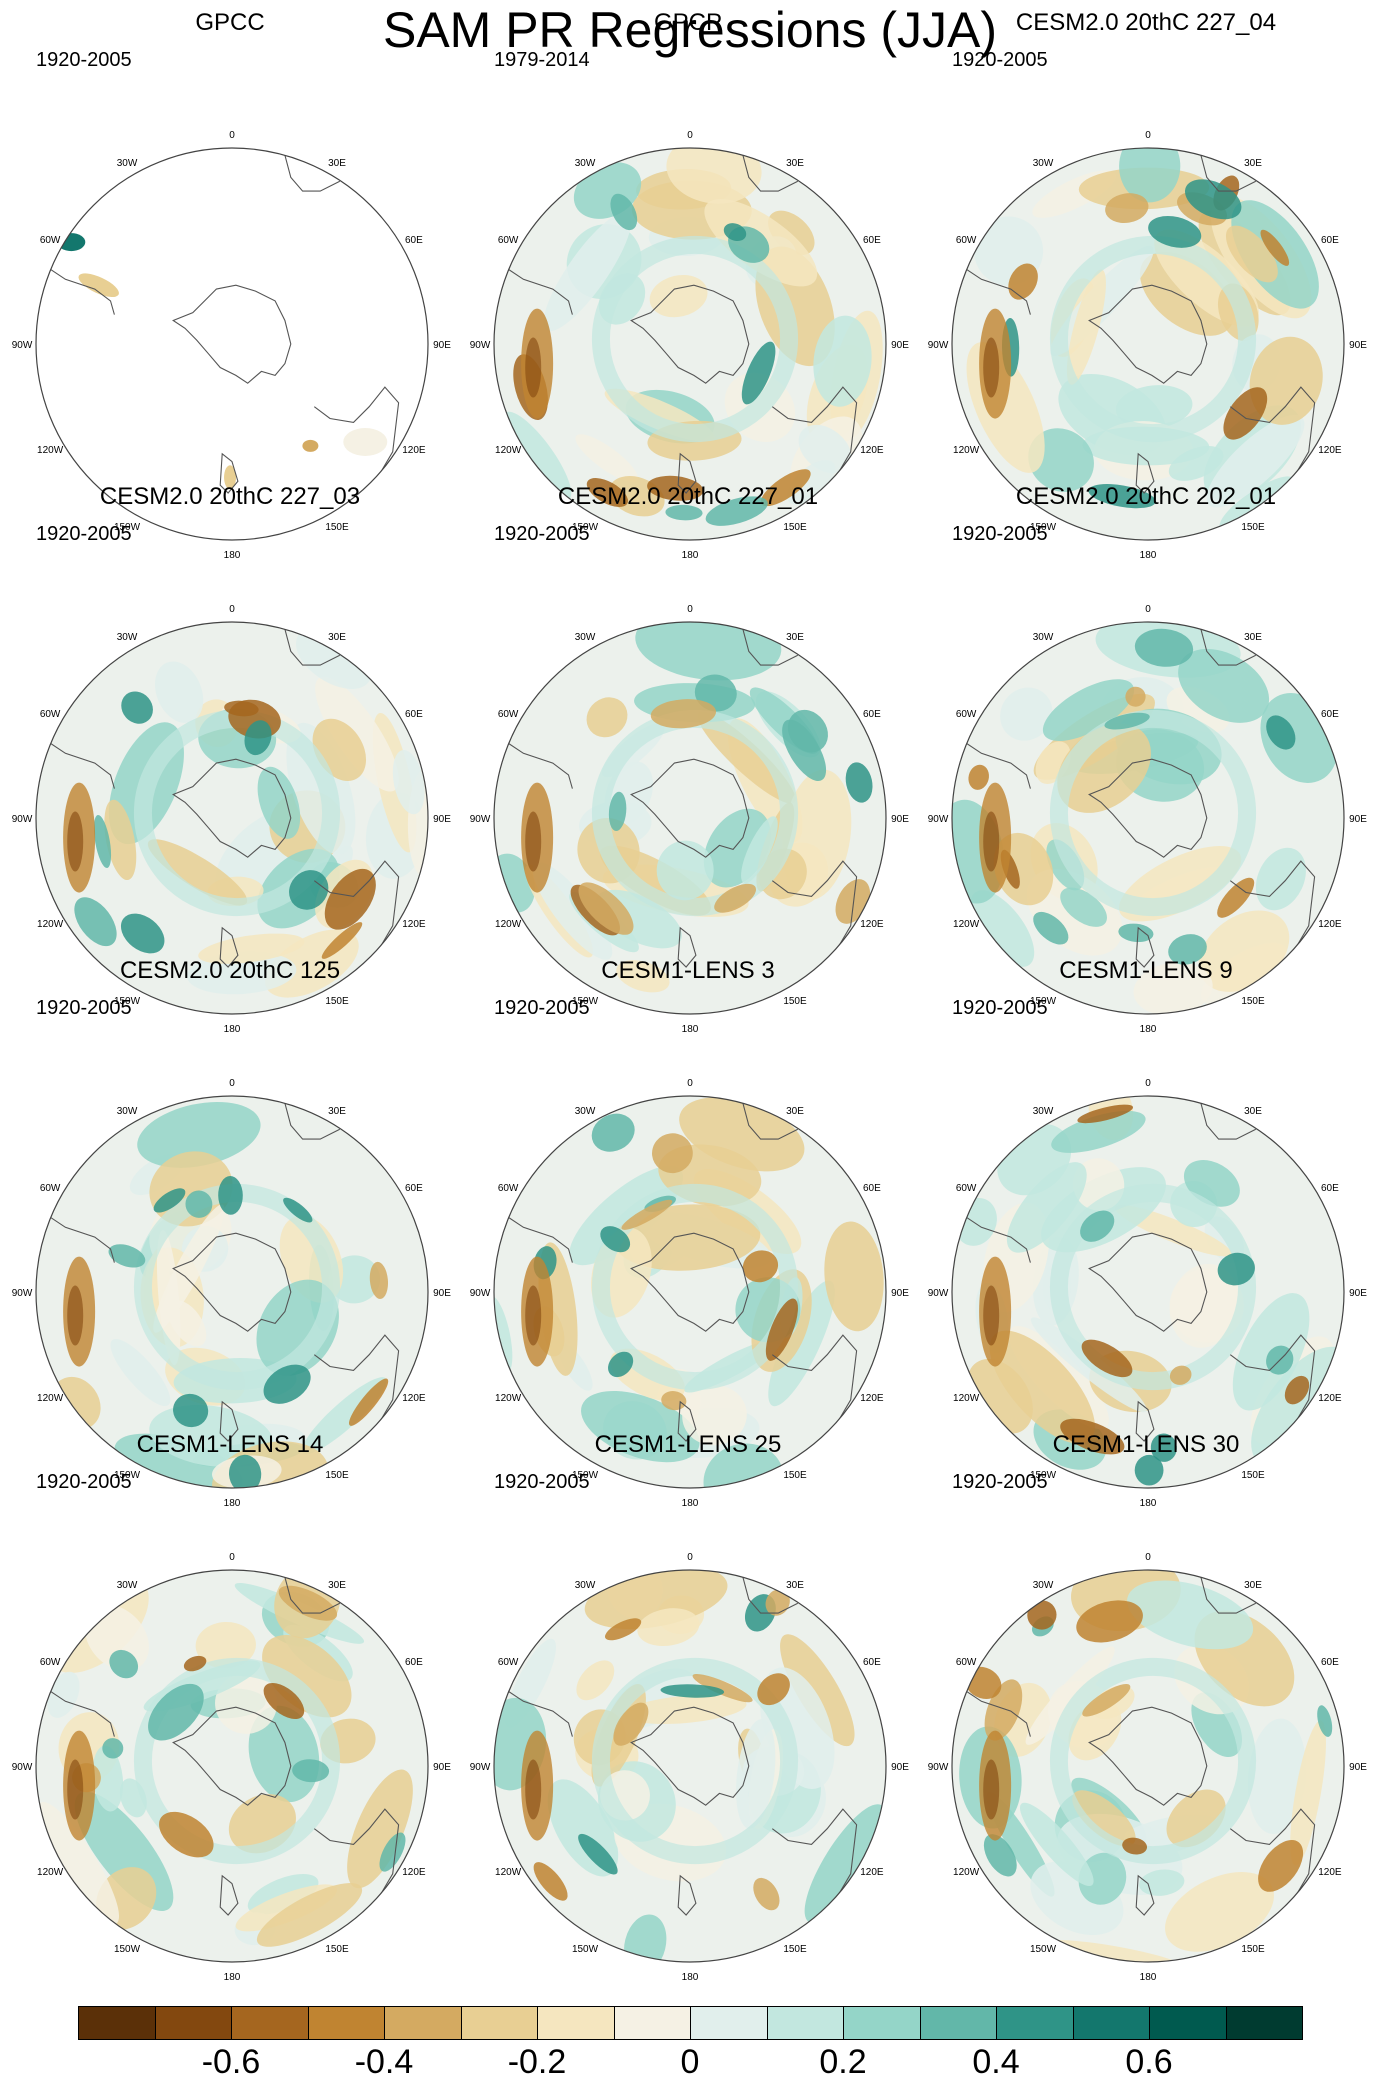 This screenshot has width=1380, height=2086. I want to click on longitude-label: 60E, so click(414, 714).